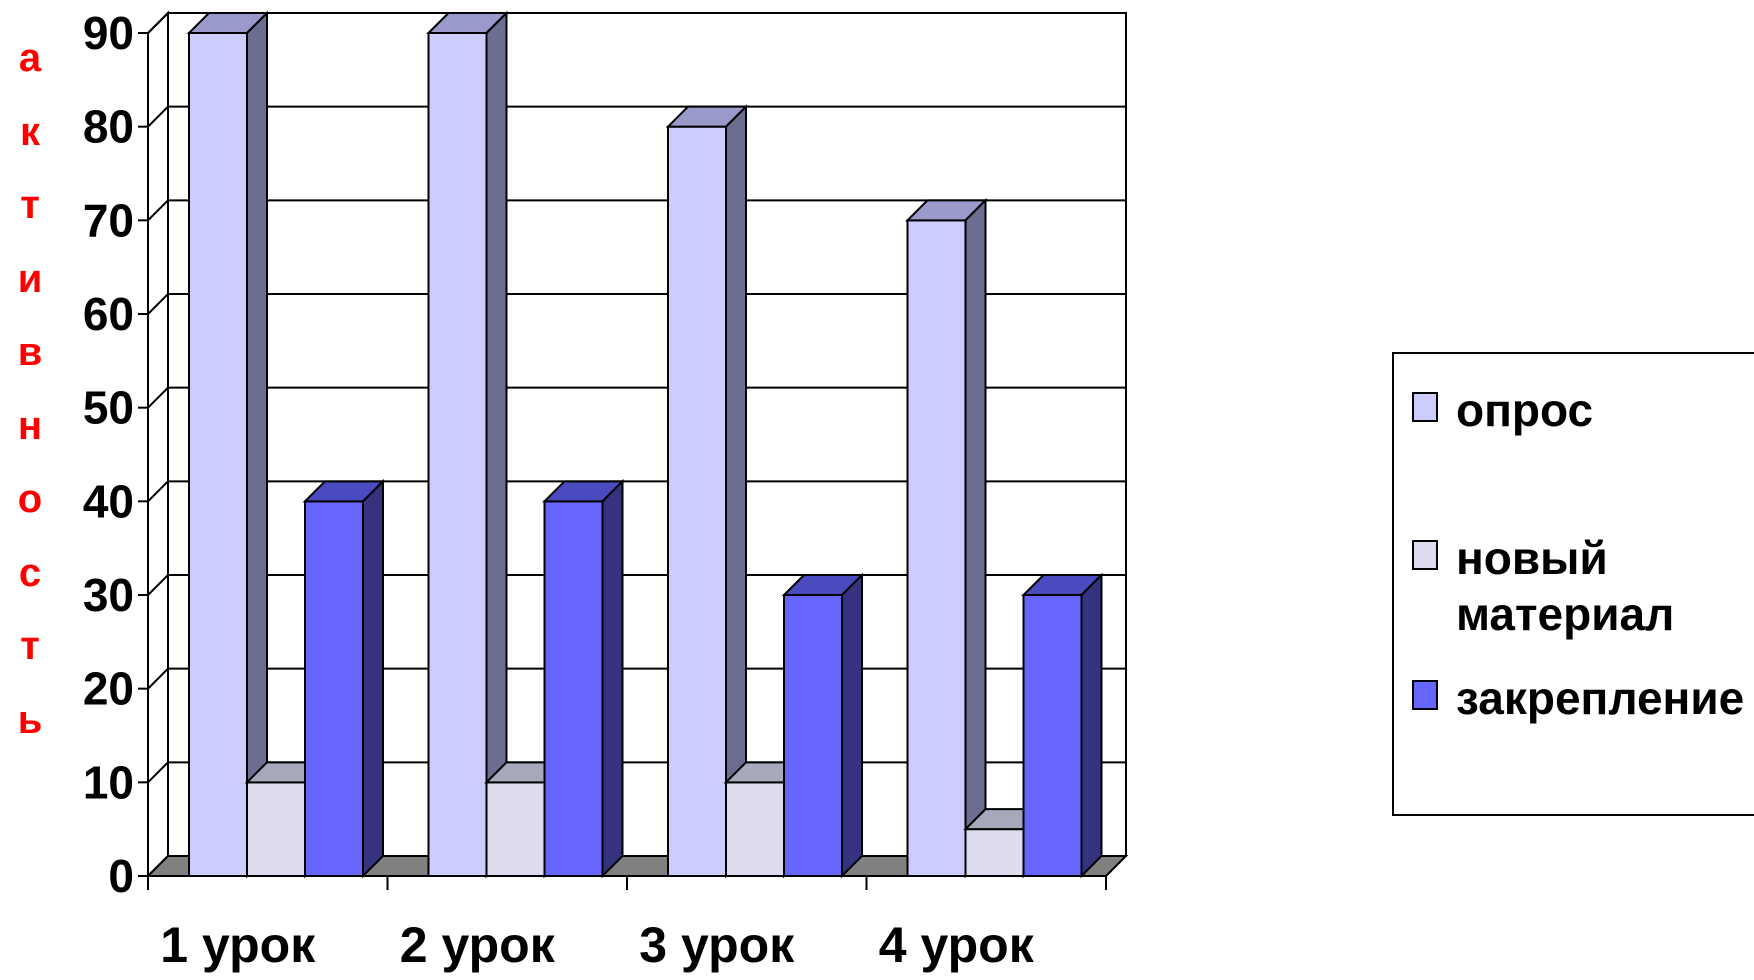  Describe the element at coordinates (30, 572) in the screenshot. I see `y-axis-label-letter: с` at that location.